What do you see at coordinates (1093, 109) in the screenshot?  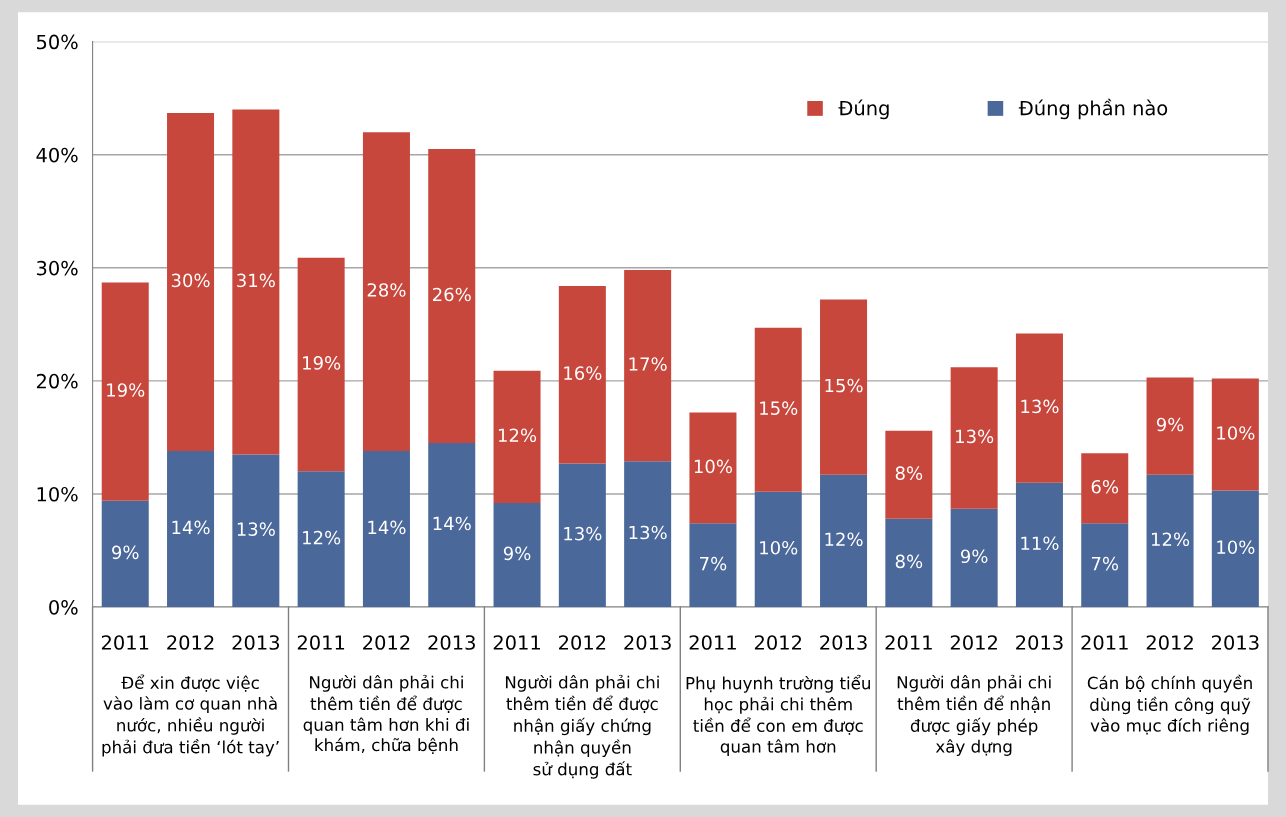 I see `legend-label: Đúng phần nào` at bounding box center [1093, 109].